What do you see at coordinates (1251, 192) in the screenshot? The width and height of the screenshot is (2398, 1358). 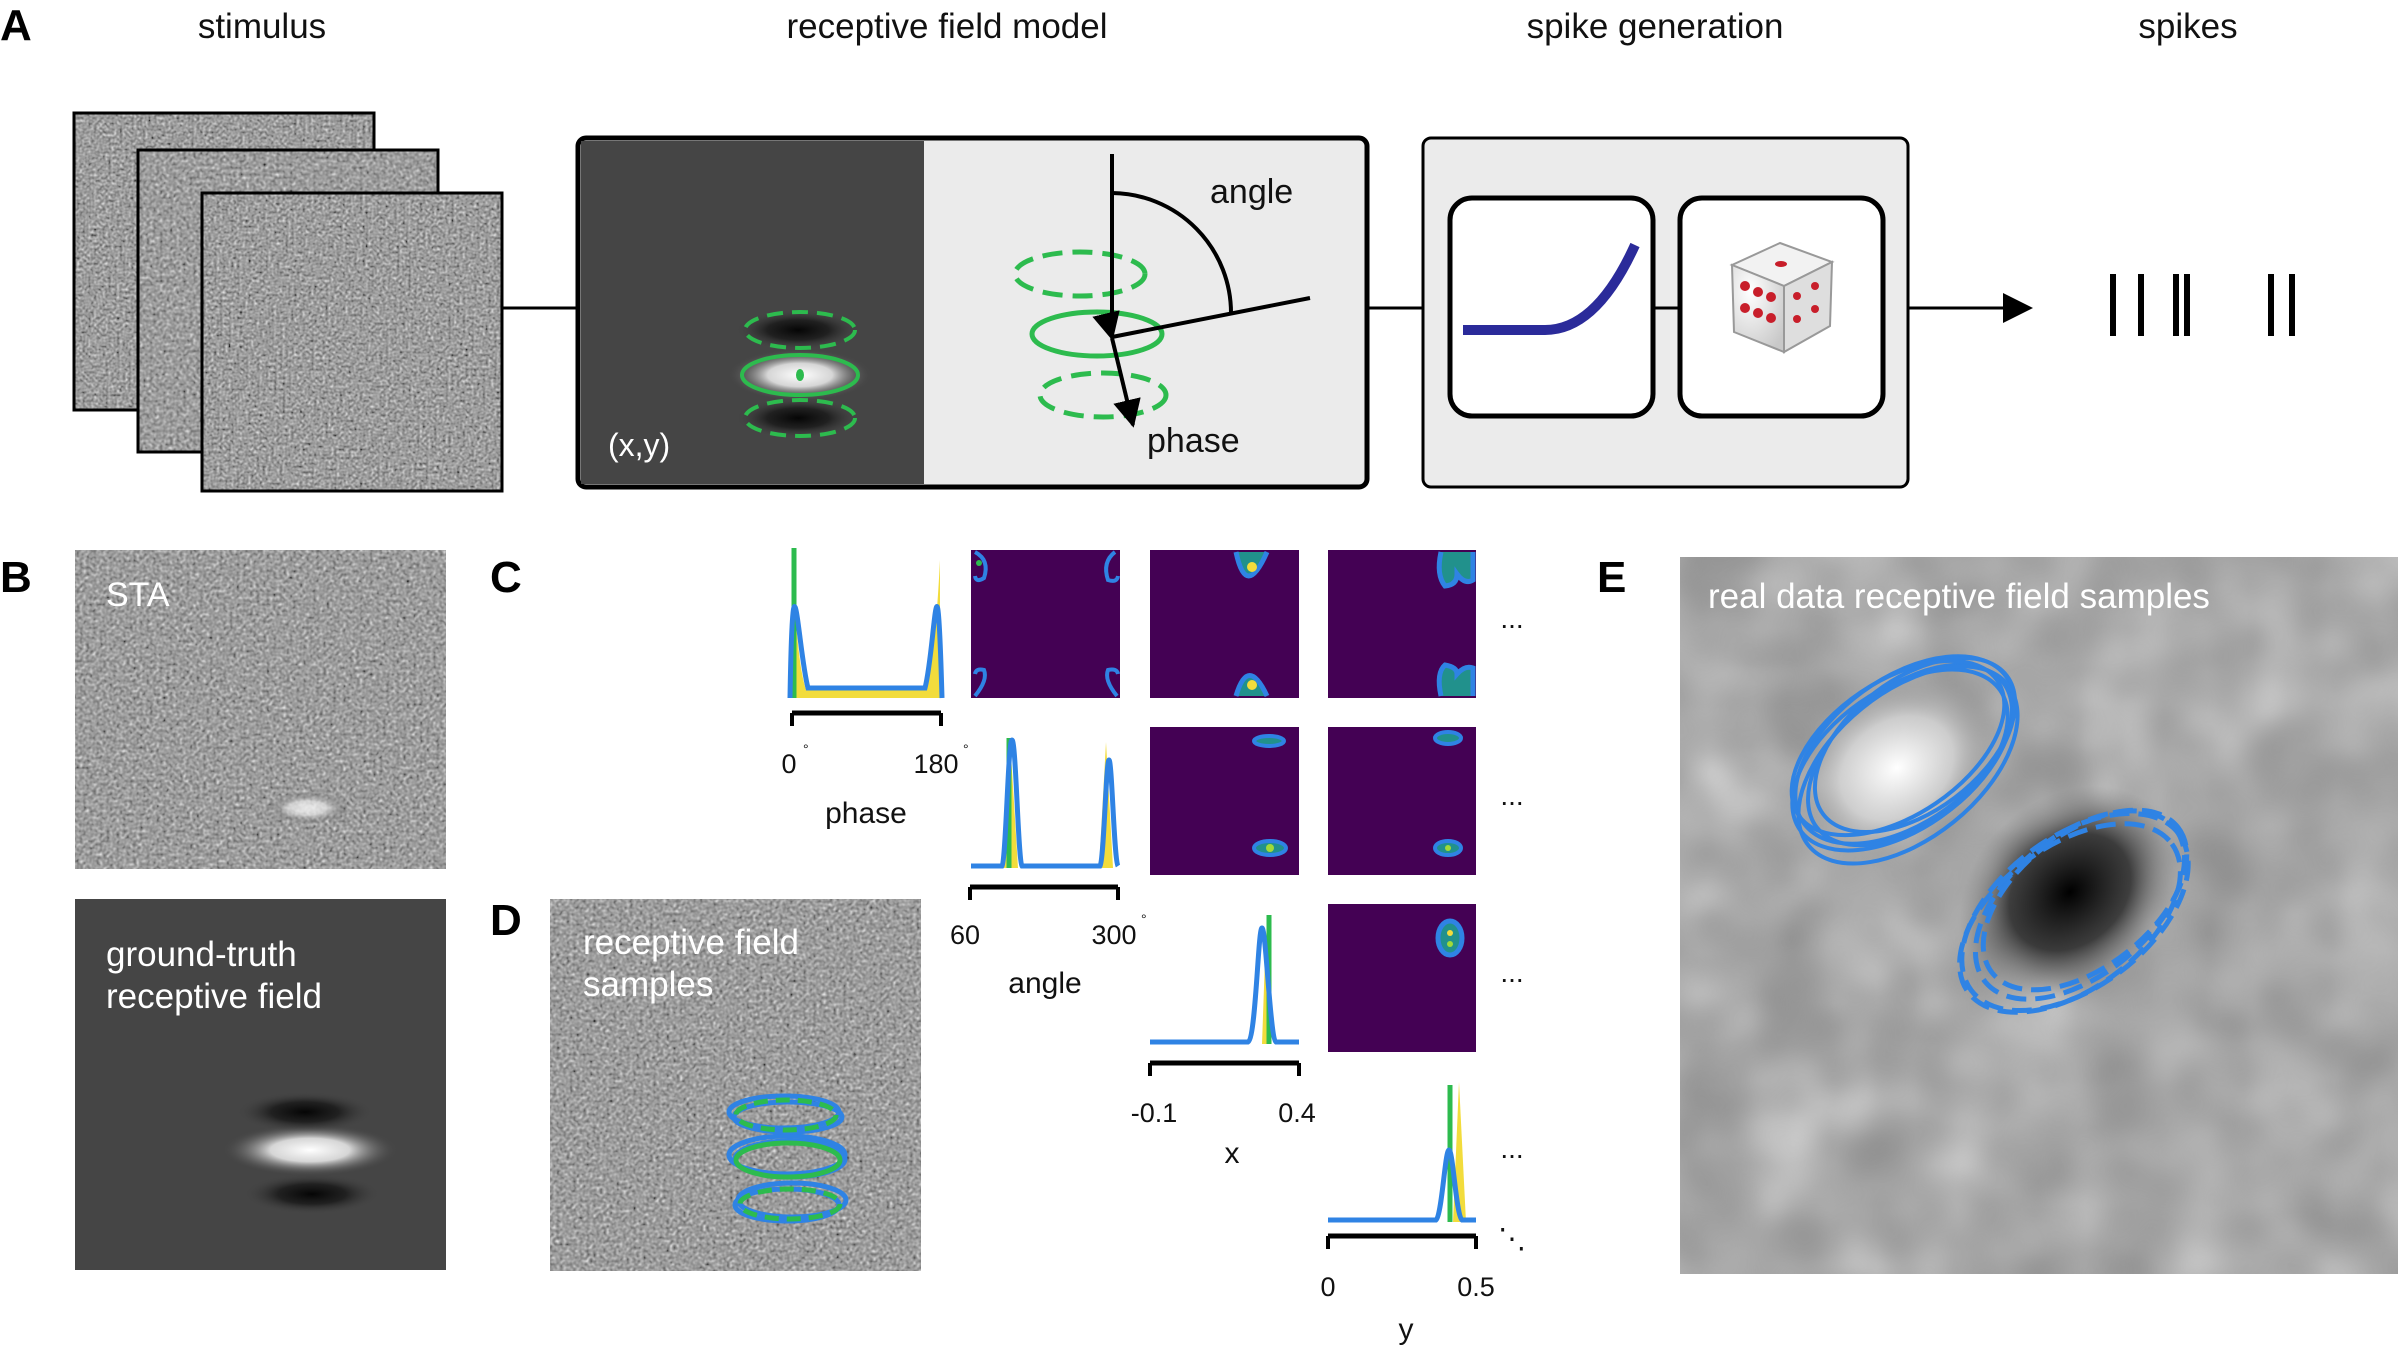 I see `angle-label: angle` at bounding box center [1251, 192].